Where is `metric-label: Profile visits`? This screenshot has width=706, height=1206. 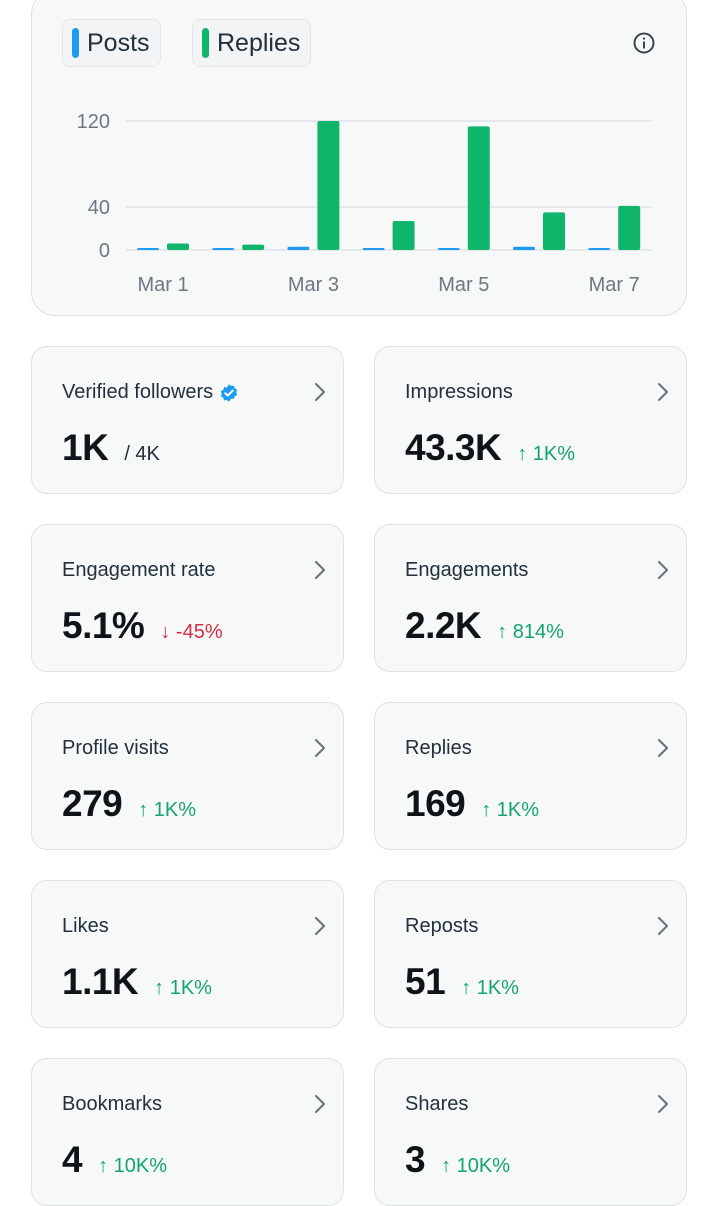
metric-label: Profile visits is located at coordinates (115, 748).